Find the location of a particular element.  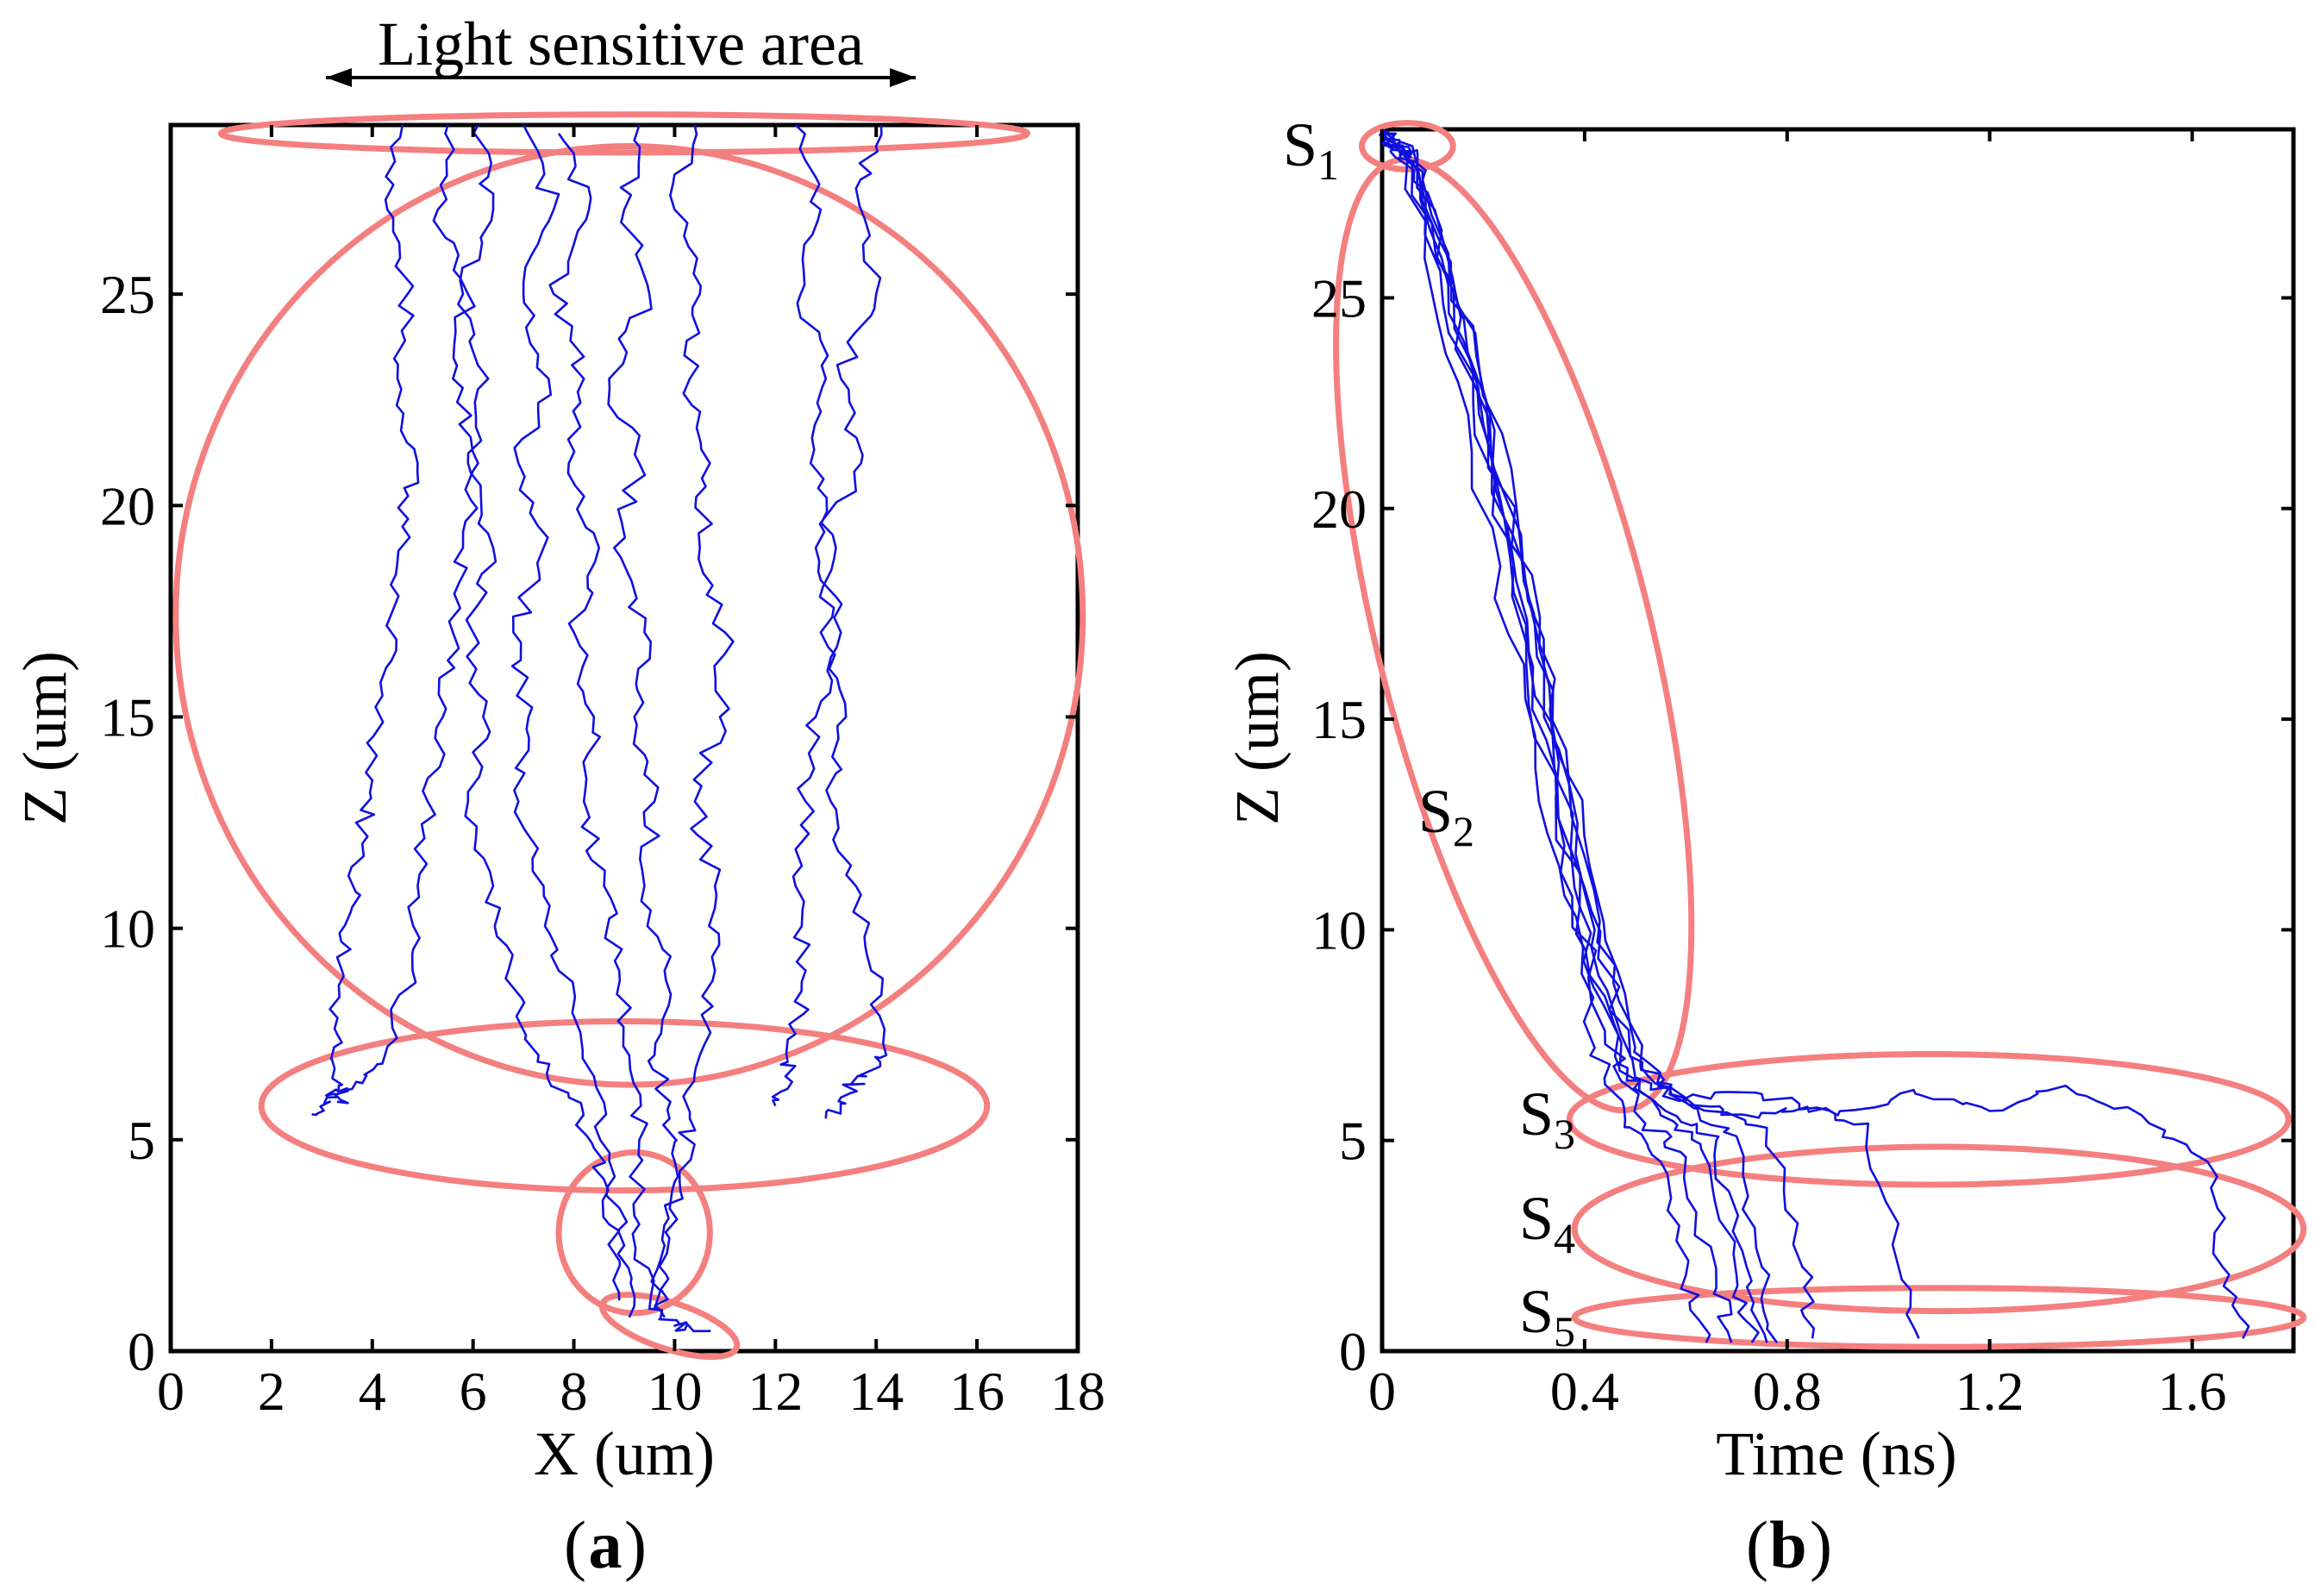

panel-a-caption: ( a ) is located at coordinates (605, 1544).